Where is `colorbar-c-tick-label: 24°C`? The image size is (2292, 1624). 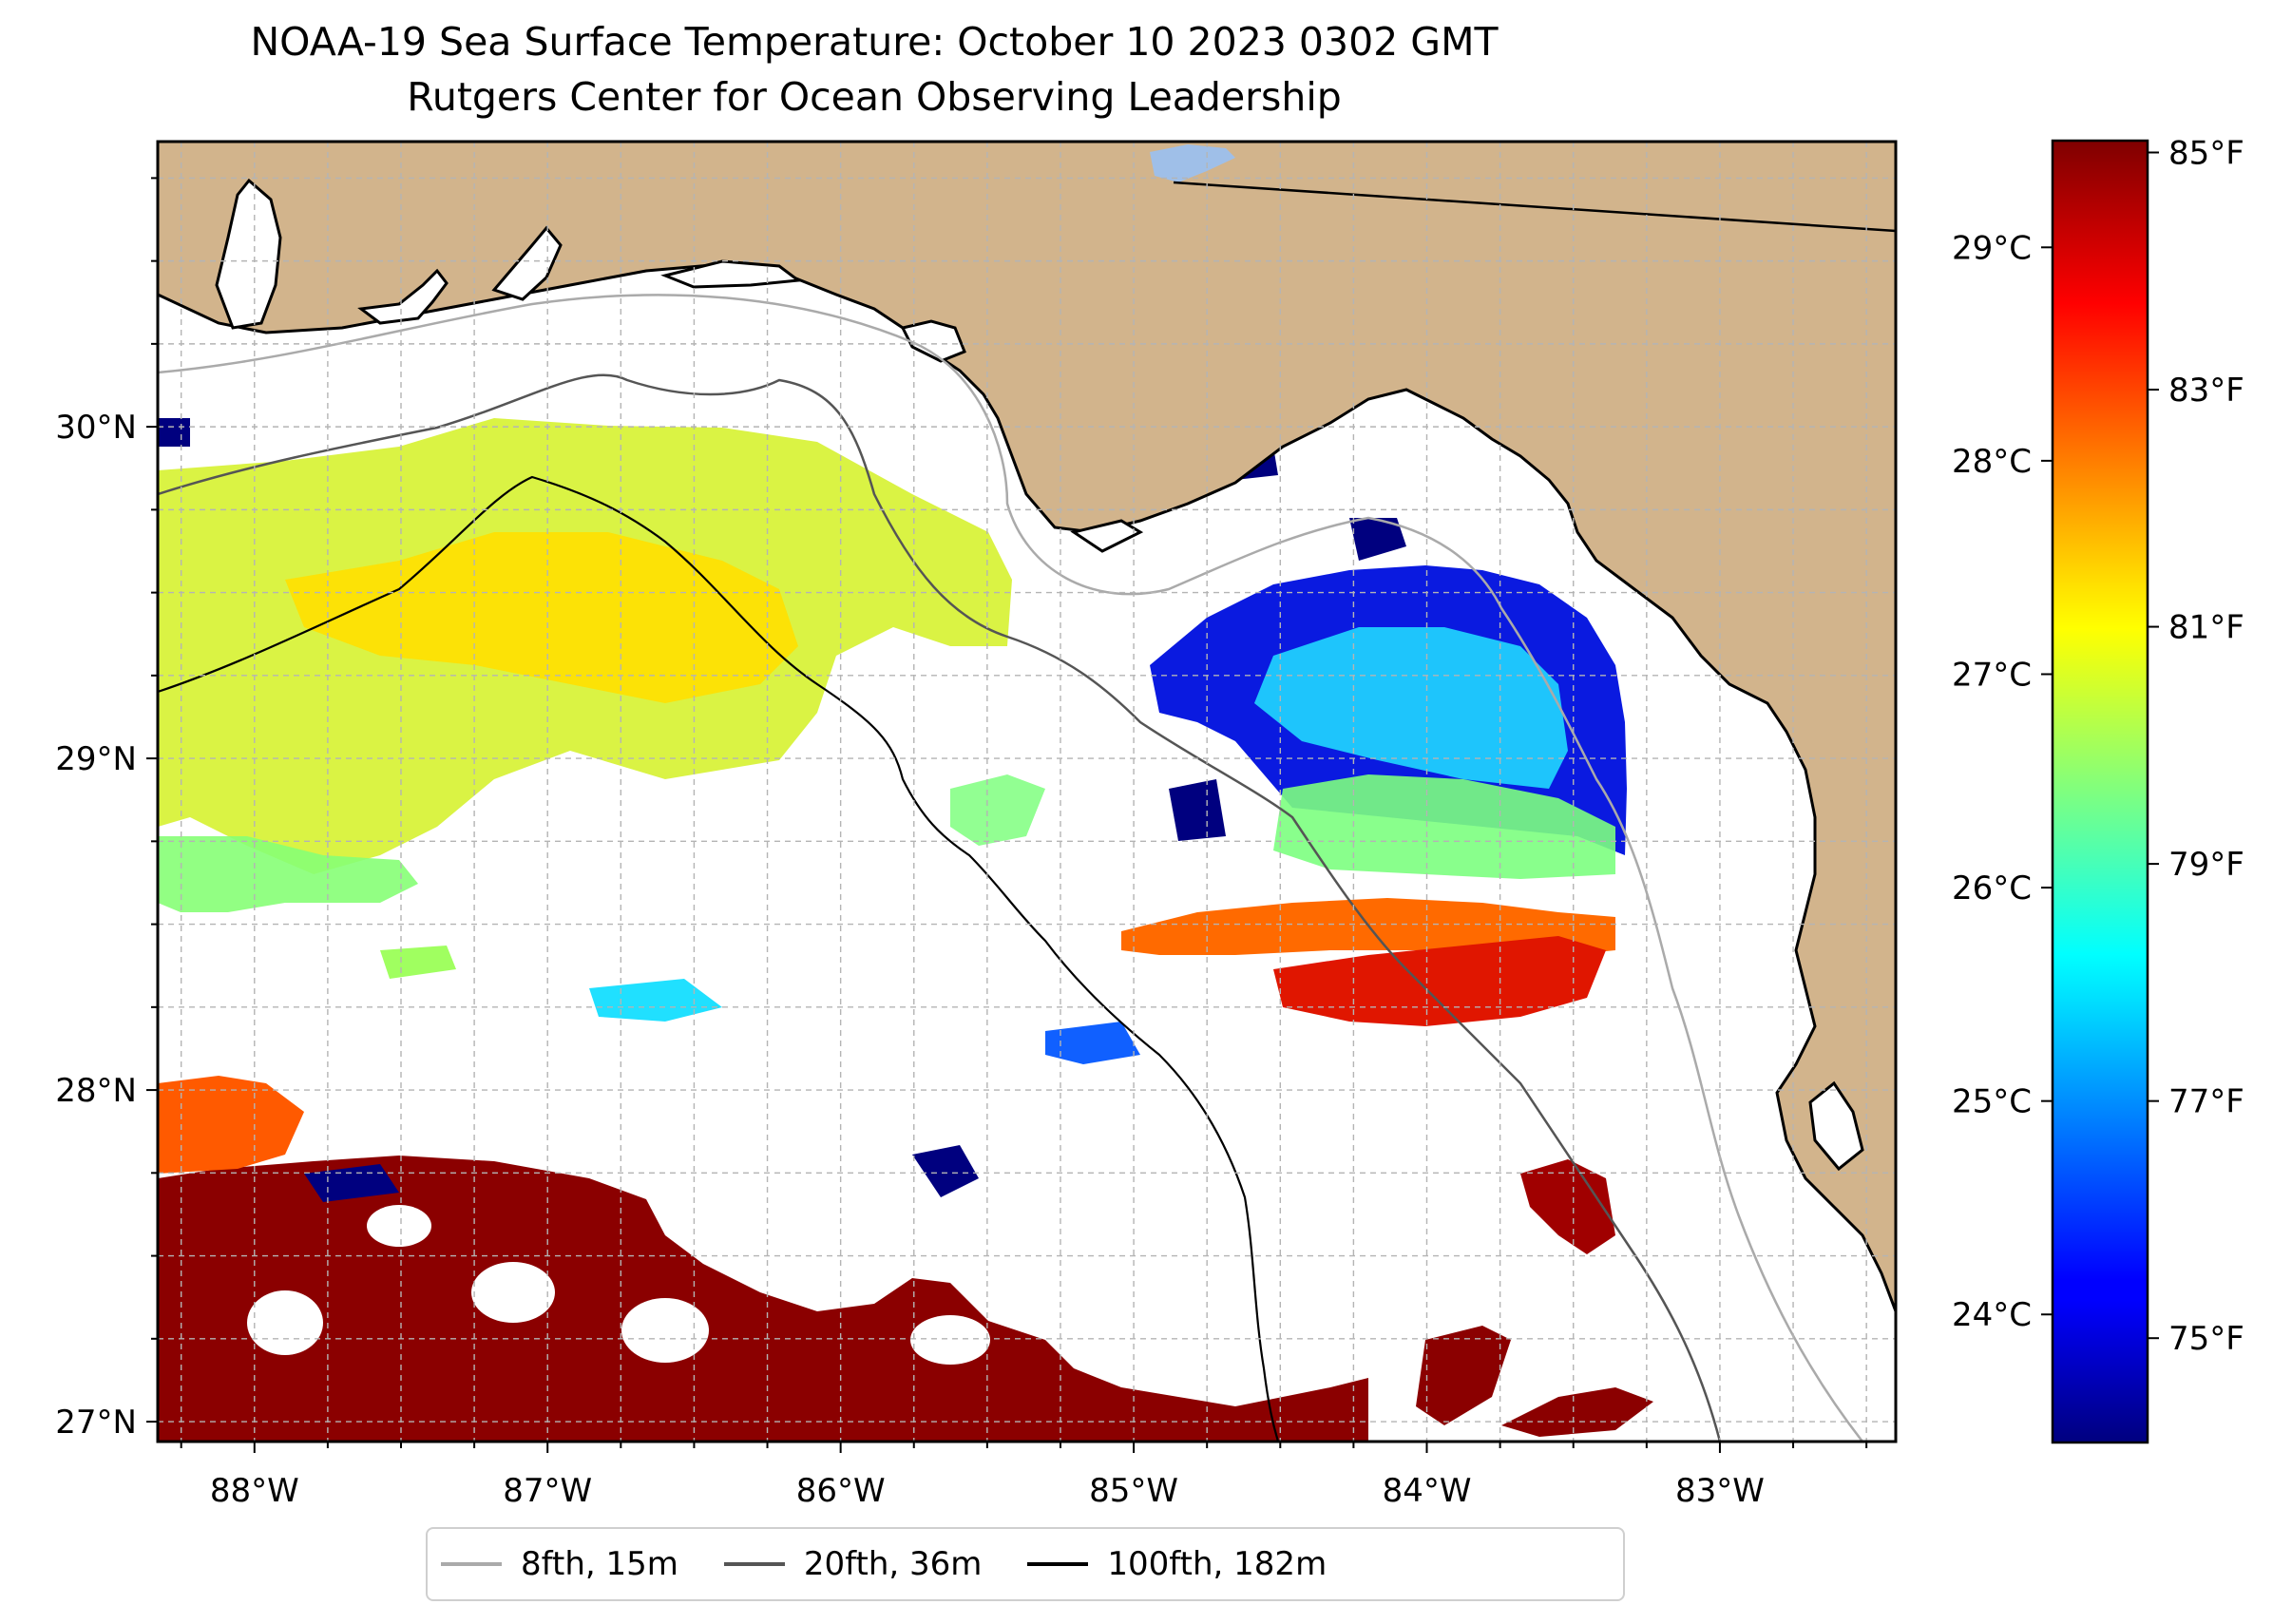 colorbar-c-tick-label: 24°C is located at coordinates (1992, 1315).